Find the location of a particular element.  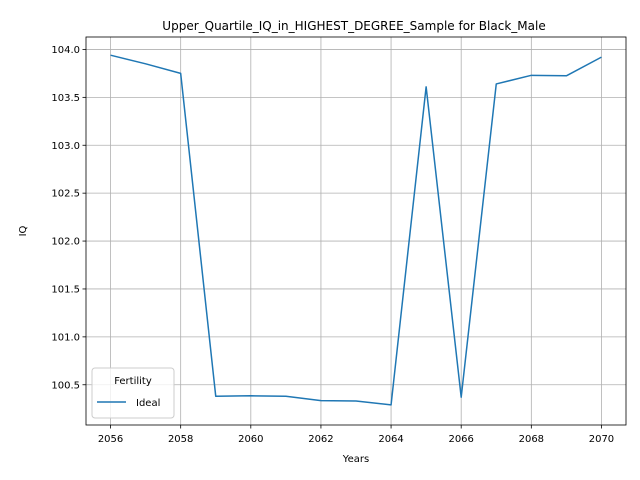

legend: Fertility Ideal is located at coordinates (133, 393).